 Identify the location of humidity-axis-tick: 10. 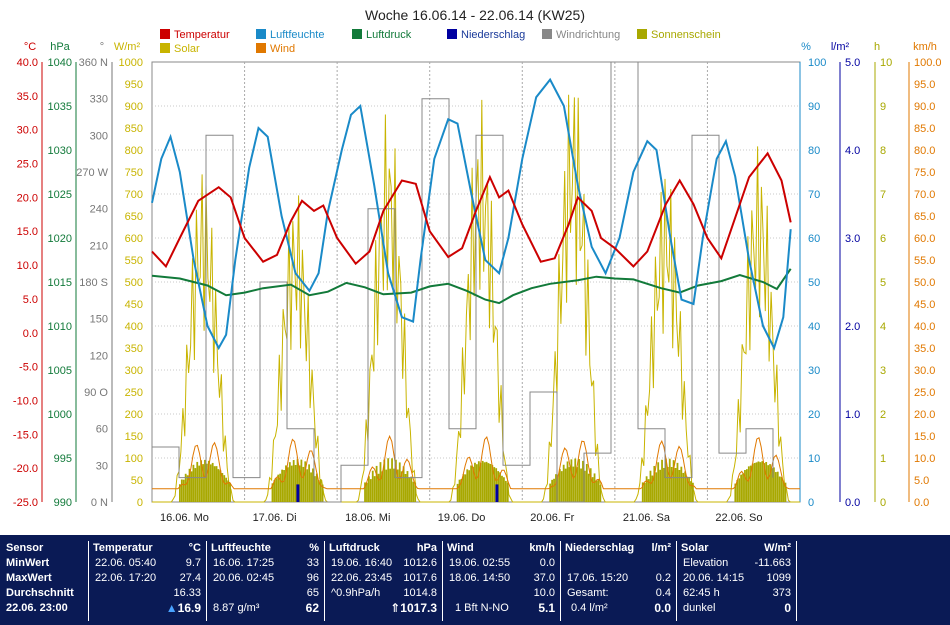
(814, 459).